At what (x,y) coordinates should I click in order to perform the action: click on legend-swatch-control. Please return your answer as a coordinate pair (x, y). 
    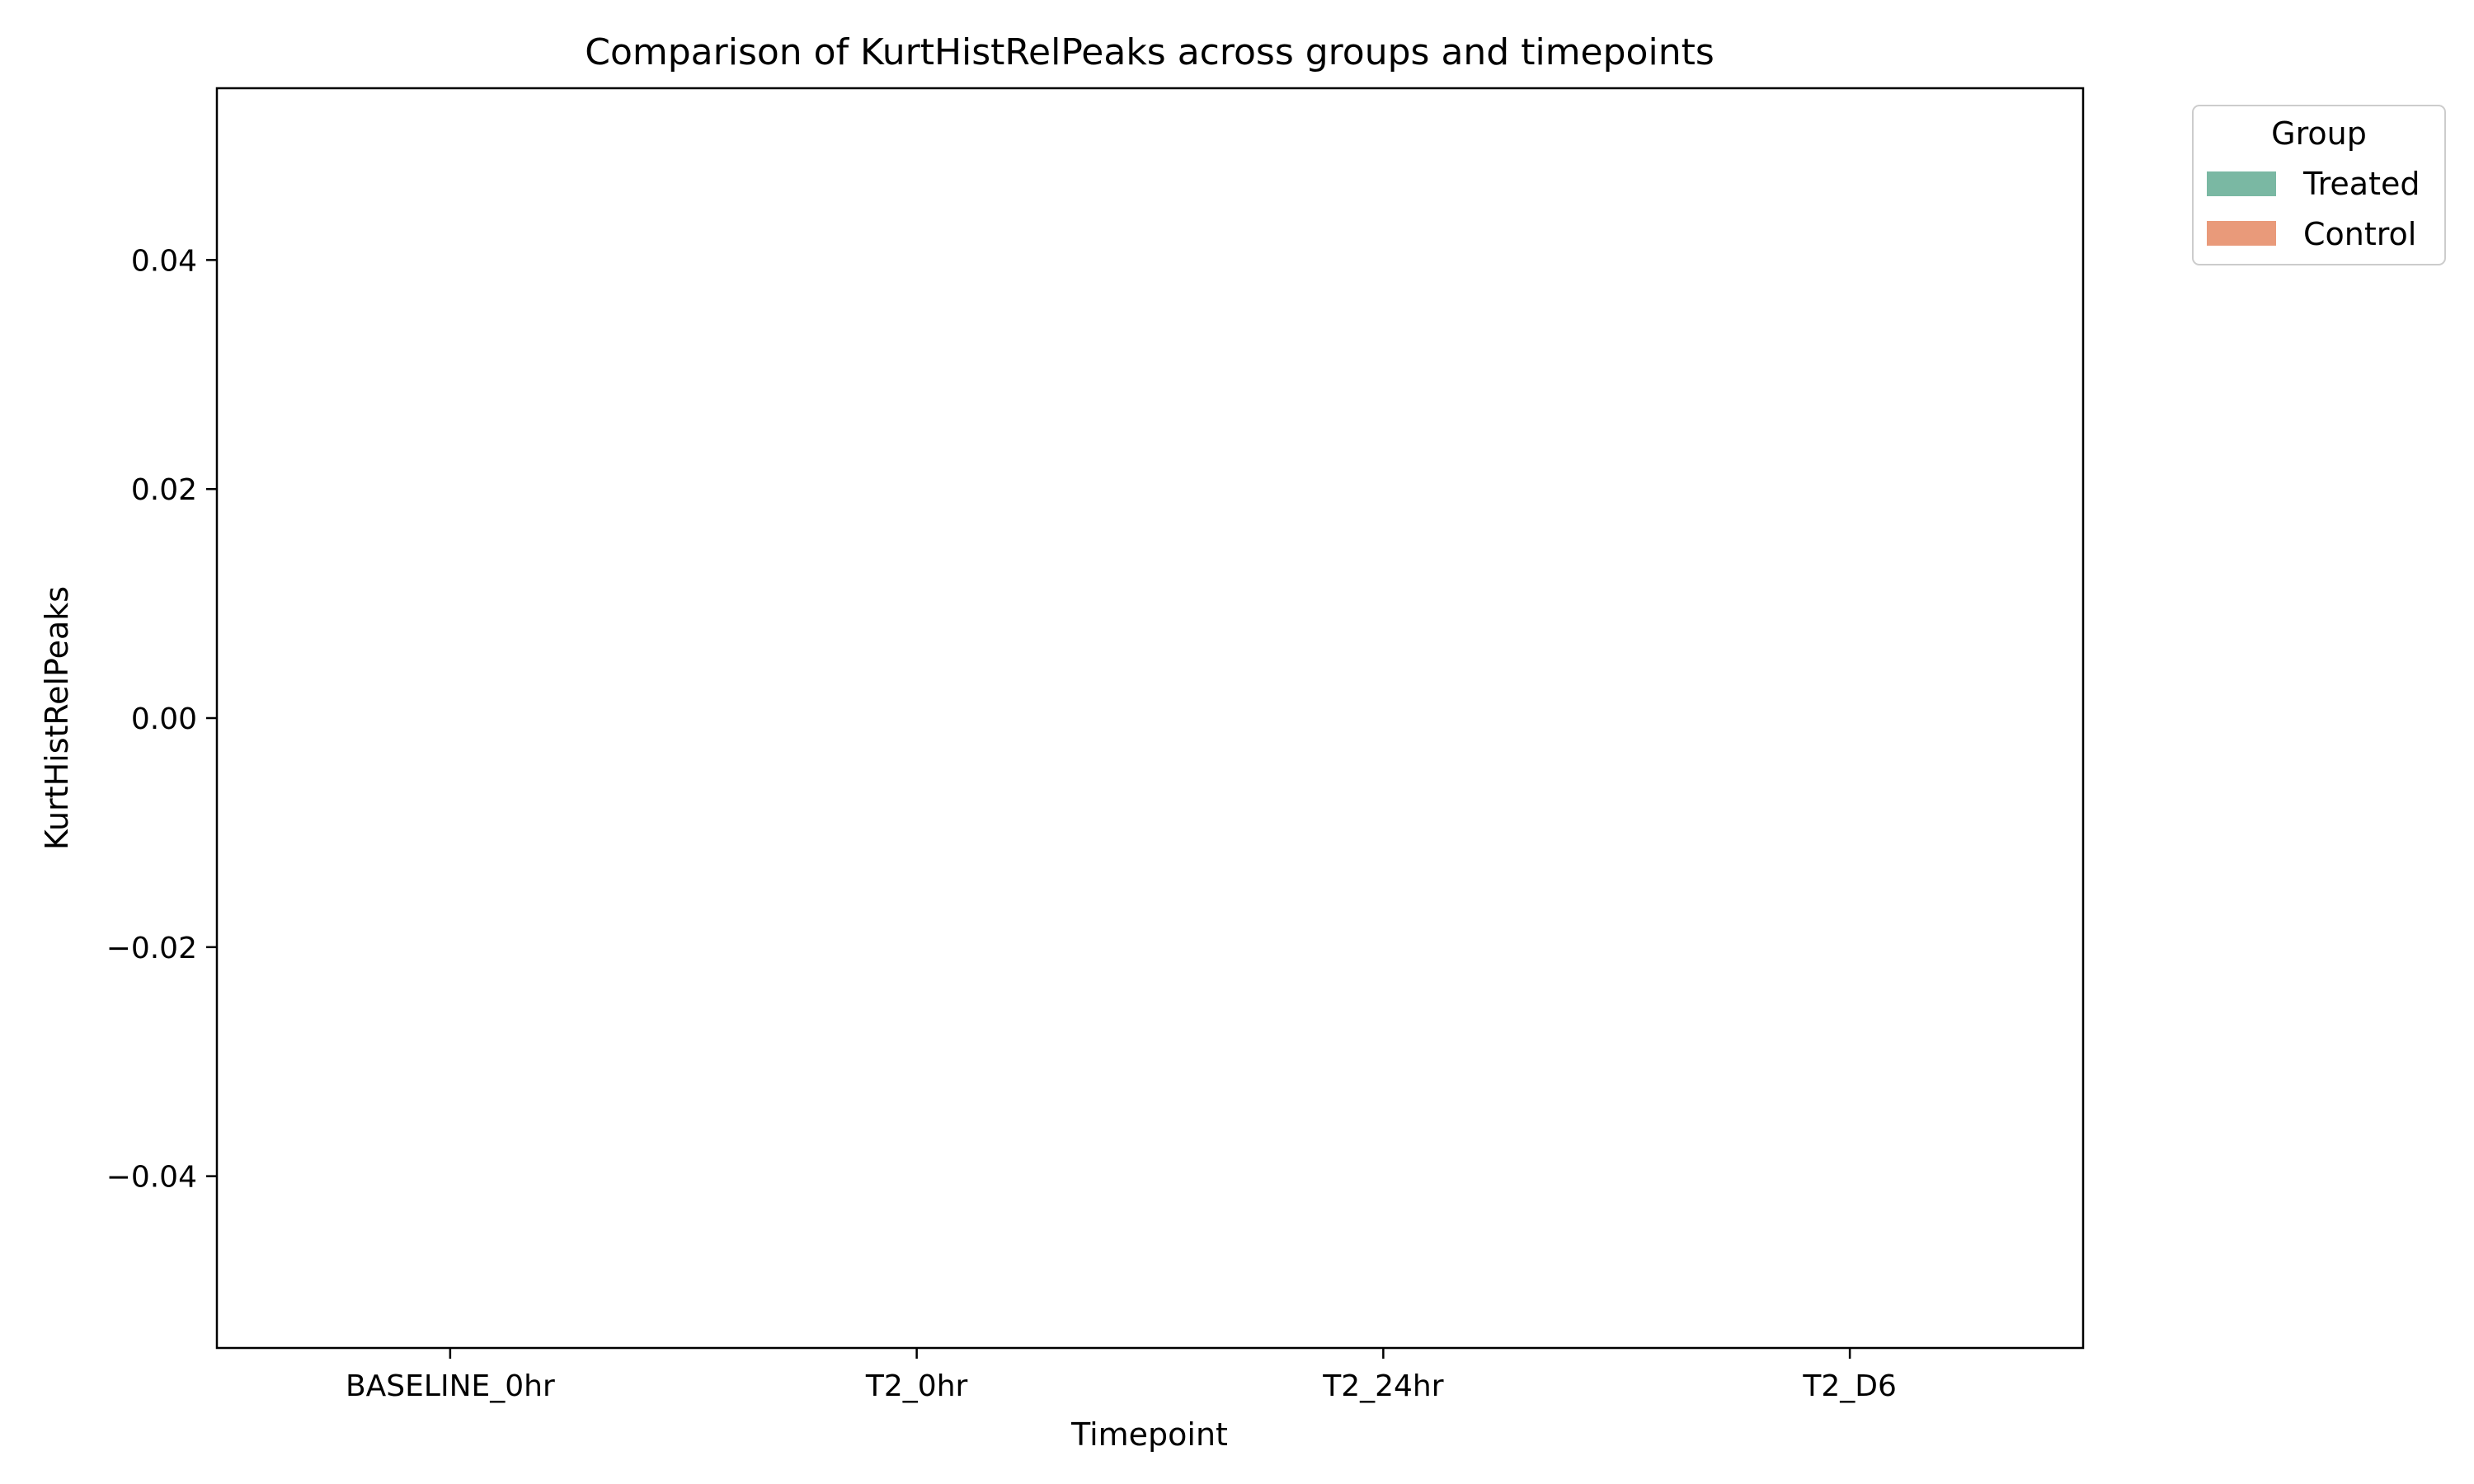
    Looking at the image, I should click on (2241, 233).